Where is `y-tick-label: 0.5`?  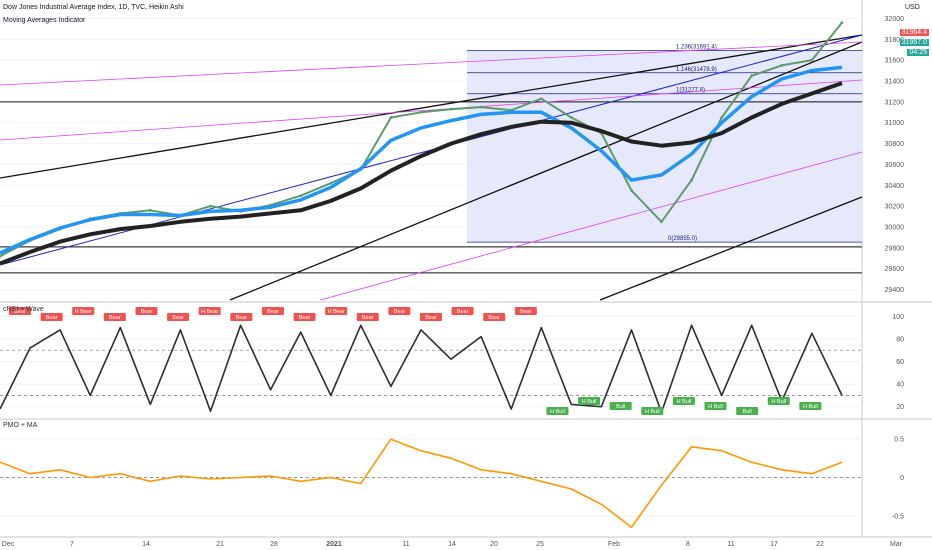 y-tick-label: 0.5 is located at coordinates (899, 440).